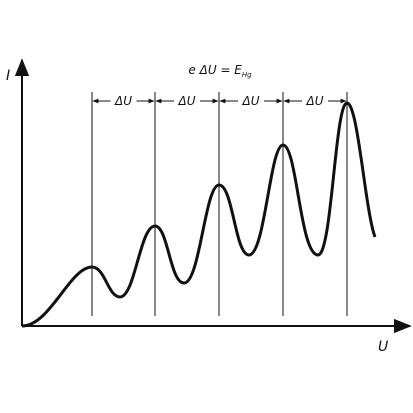  What do you see at coordinates (219, 101) in the screenshot?
I see `intervals: ΔU ΔU ΔU ΔU` at bounding box center [219, 101].